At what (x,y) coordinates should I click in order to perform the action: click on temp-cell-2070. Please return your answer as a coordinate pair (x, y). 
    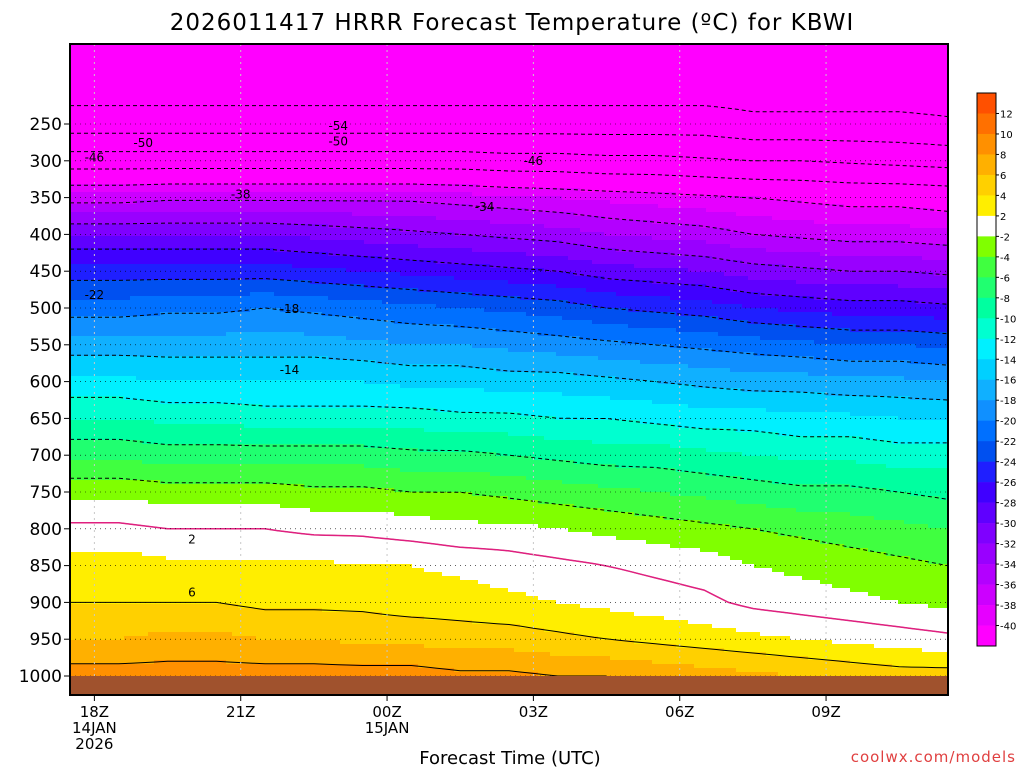
    Looking at the image, I should click on (145, 502).